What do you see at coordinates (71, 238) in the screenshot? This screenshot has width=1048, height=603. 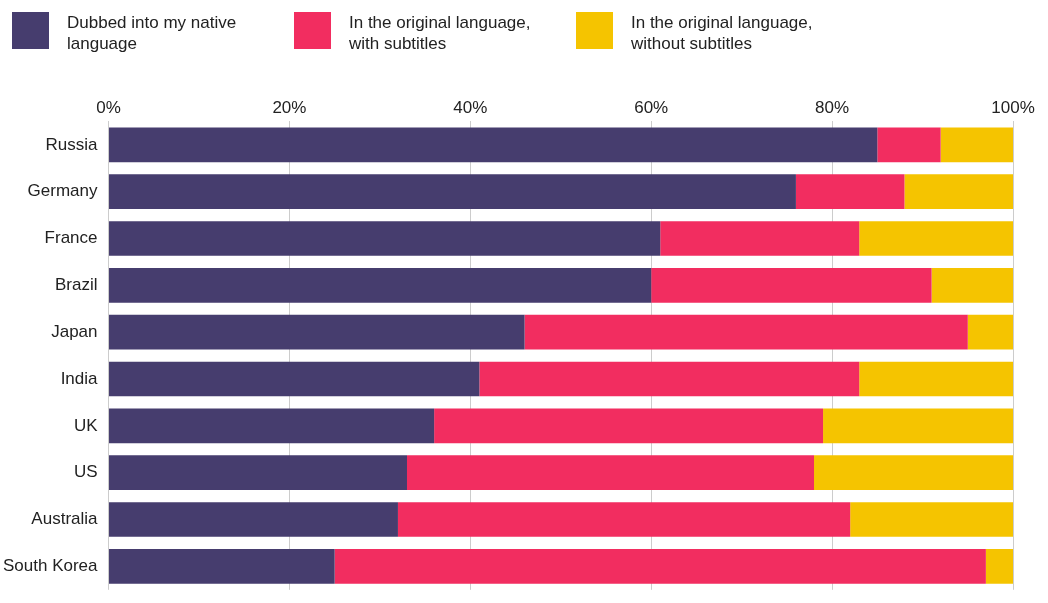 I see `y-tick-label: France` at bounding box center [71, 238].